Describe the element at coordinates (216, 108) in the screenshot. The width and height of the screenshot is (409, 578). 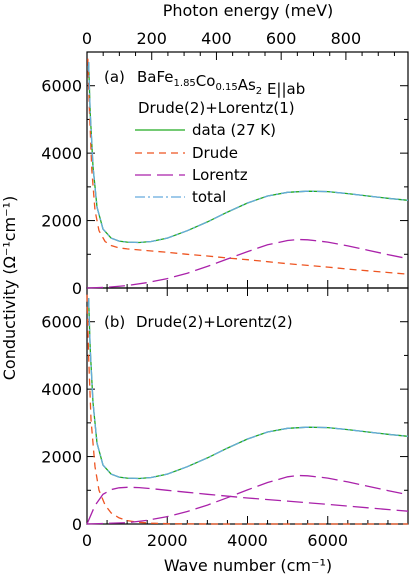
I see `panel-a-model-label: Drude(2)+Lorentz(1)` at that location.